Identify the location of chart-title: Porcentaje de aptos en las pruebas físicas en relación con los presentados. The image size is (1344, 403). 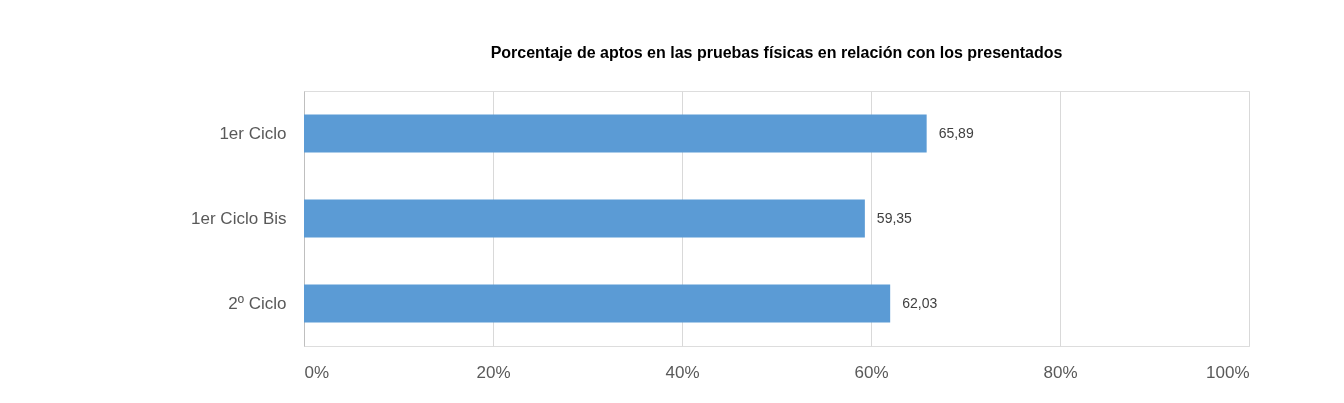
(776, 52).